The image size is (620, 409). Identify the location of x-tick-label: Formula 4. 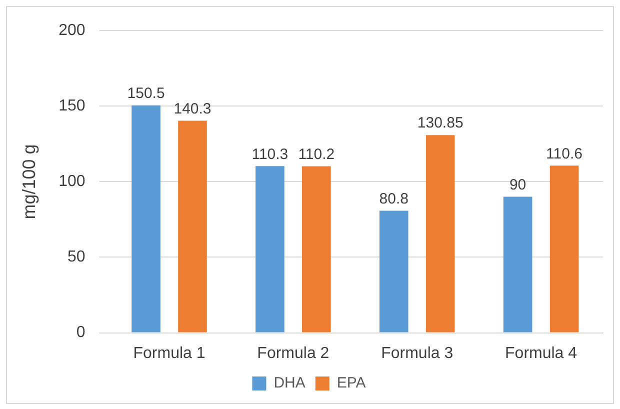
(541, 353).